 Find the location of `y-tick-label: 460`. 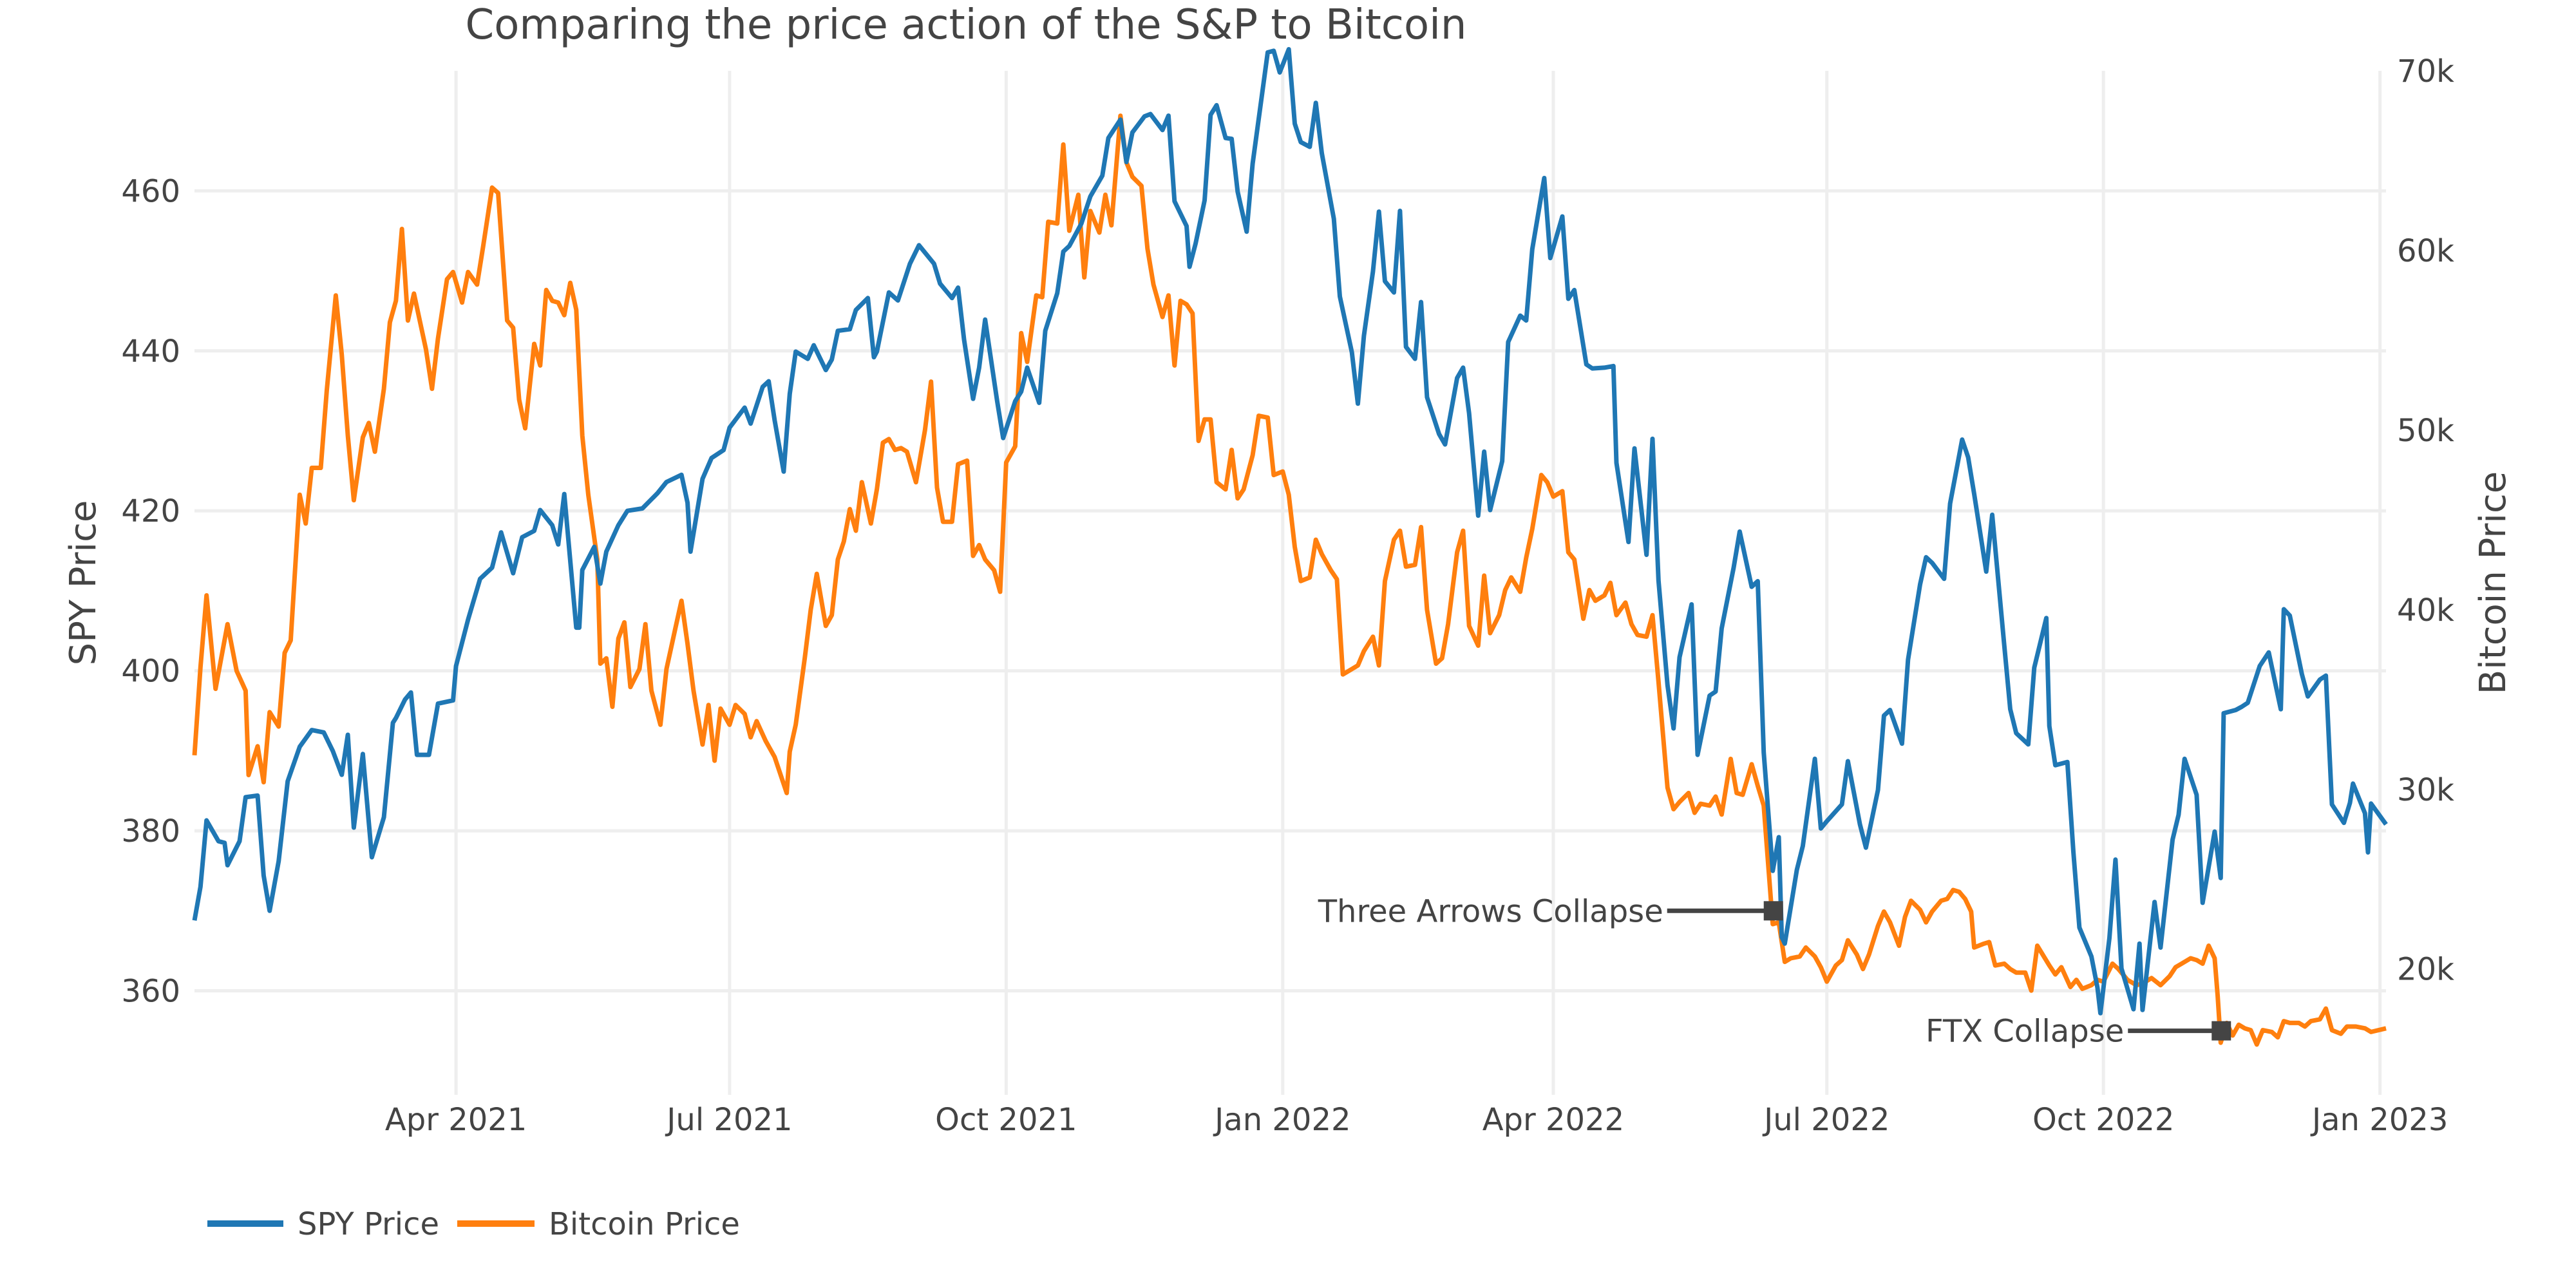

y-tick-label: 460 is located at coordinates (151, 191).